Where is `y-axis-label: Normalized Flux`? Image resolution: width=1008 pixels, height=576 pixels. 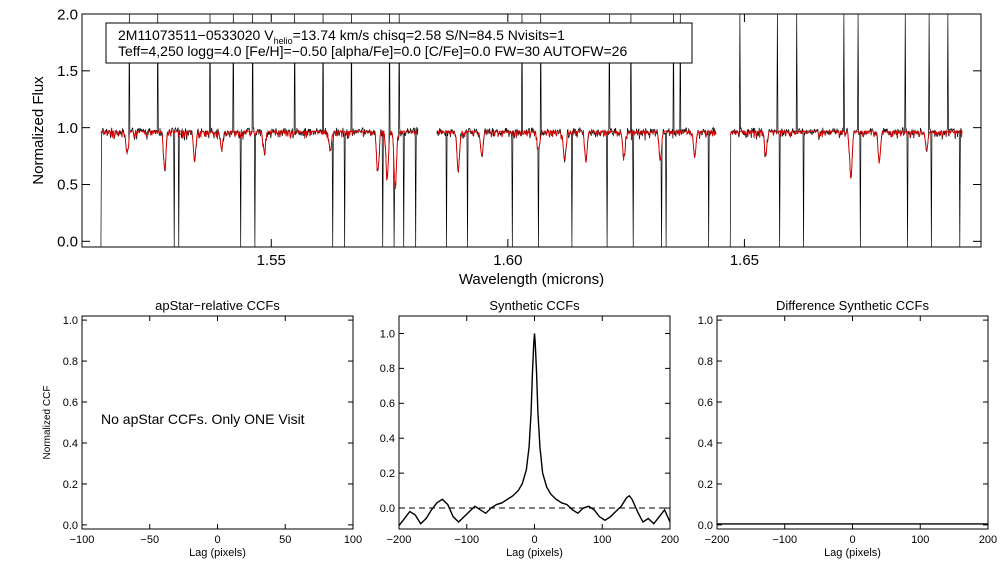 y-axis-label: Normalized Flux is located at coordinates (38, 130).